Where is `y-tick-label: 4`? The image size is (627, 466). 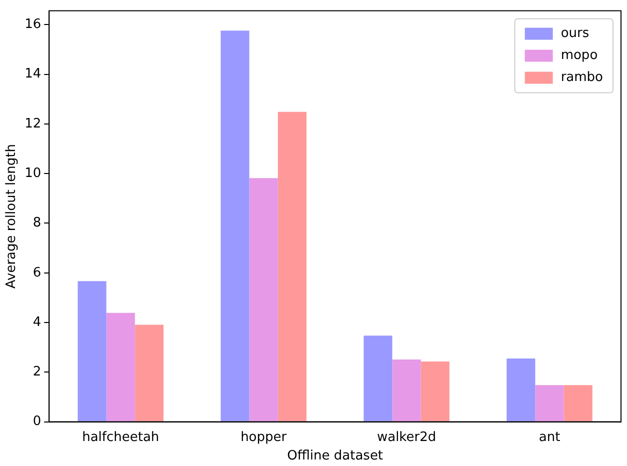
y-tick-label: 4 is located at coordinates (37, 322).